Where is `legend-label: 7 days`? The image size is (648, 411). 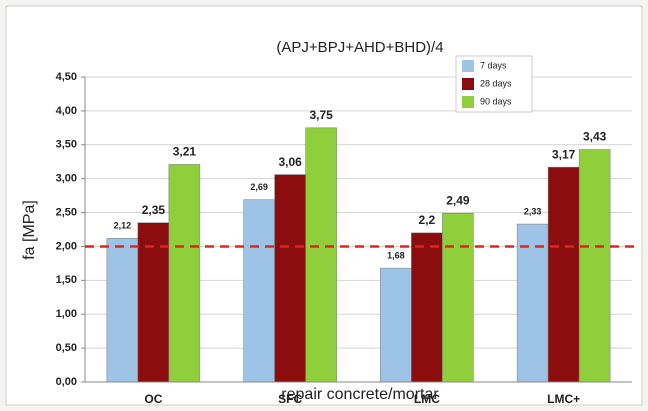 legend-label: 7 days is located at coordinates (493, 65).